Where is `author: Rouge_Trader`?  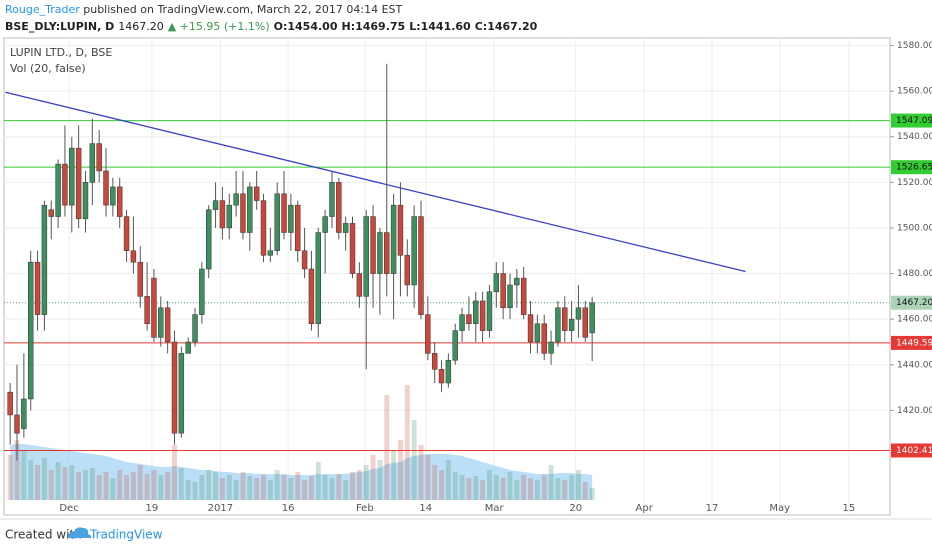 author: Rouge_Trader is located at coordinates (42, 9).